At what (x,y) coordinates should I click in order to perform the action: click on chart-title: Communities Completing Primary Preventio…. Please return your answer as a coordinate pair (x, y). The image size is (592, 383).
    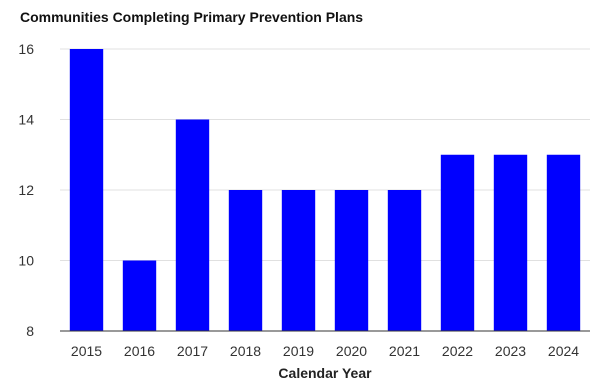
    Looking at the image, I should click on (191, 17).